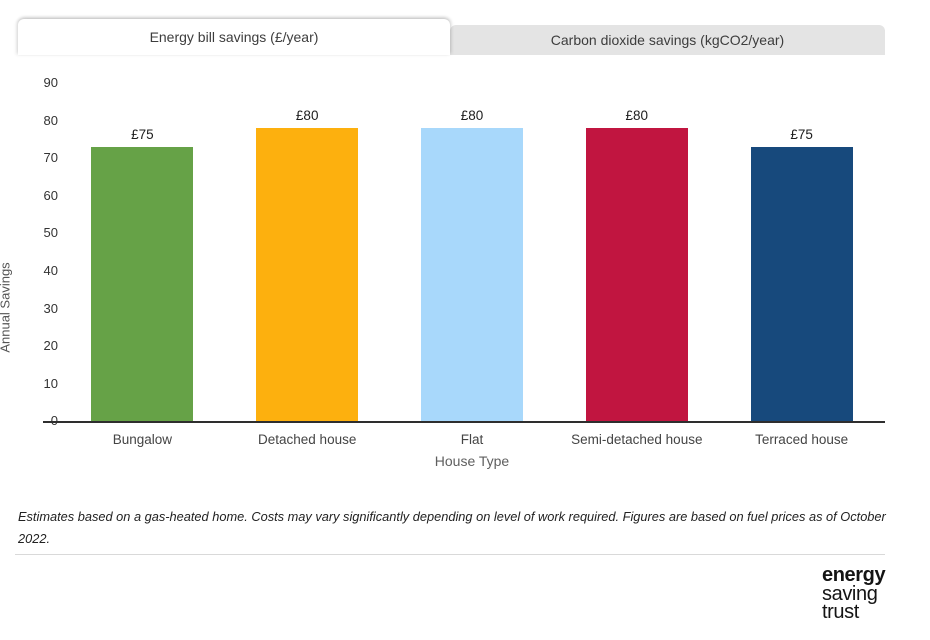 This screenshot has height=640, width=930. I want to click on x-axis-title: House Type, so click(472, 461).